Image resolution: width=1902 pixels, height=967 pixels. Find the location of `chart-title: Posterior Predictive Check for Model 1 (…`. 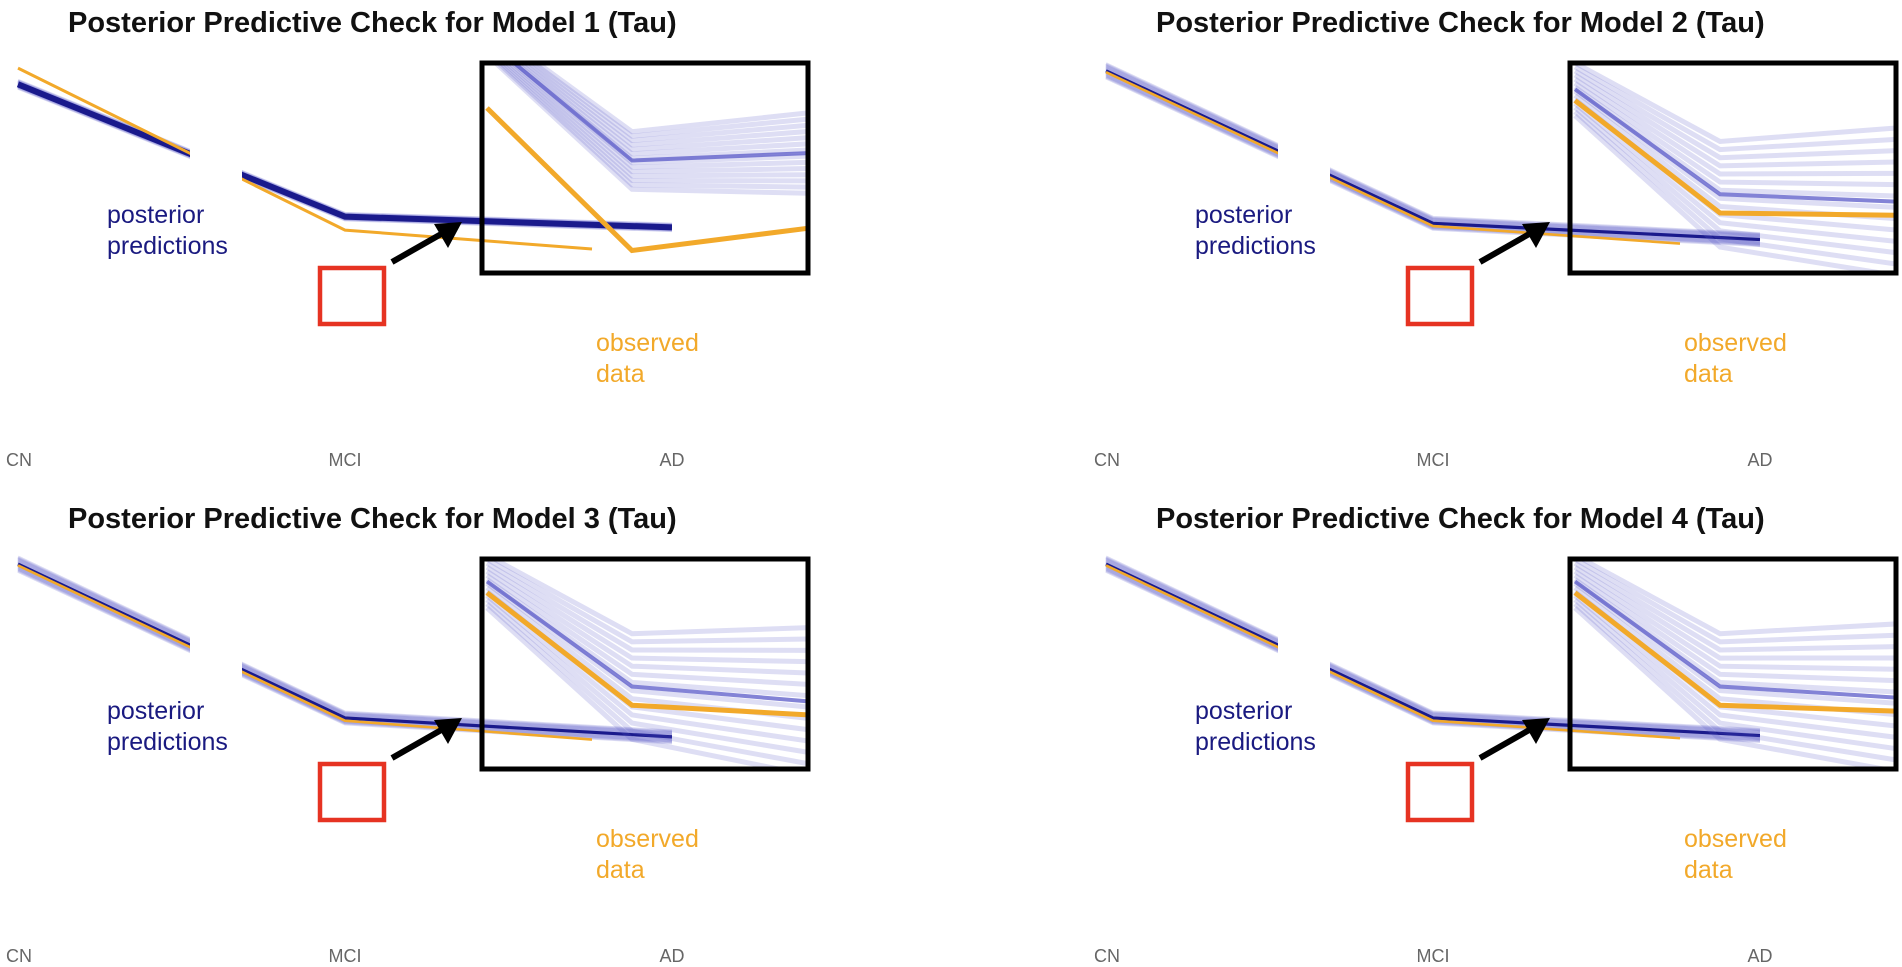

chart-title: Posterior Predictive Check for Model 1 (… is located at coordinates (372, 23).